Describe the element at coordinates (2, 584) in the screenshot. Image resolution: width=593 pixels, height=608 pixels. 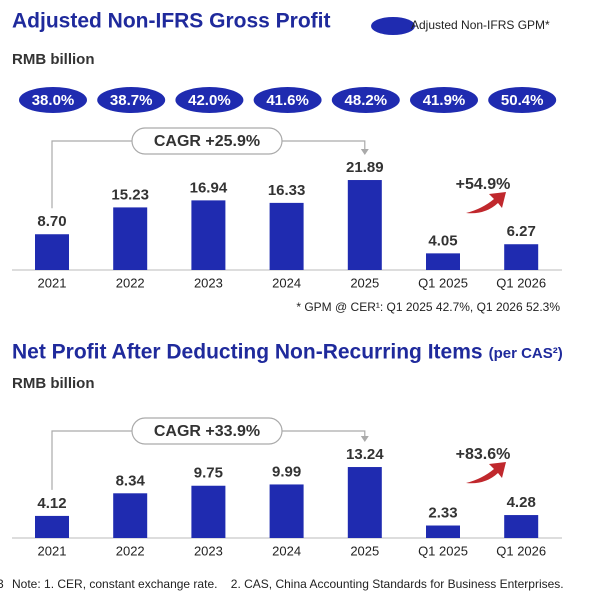
I see `page-number: 3` at that location.